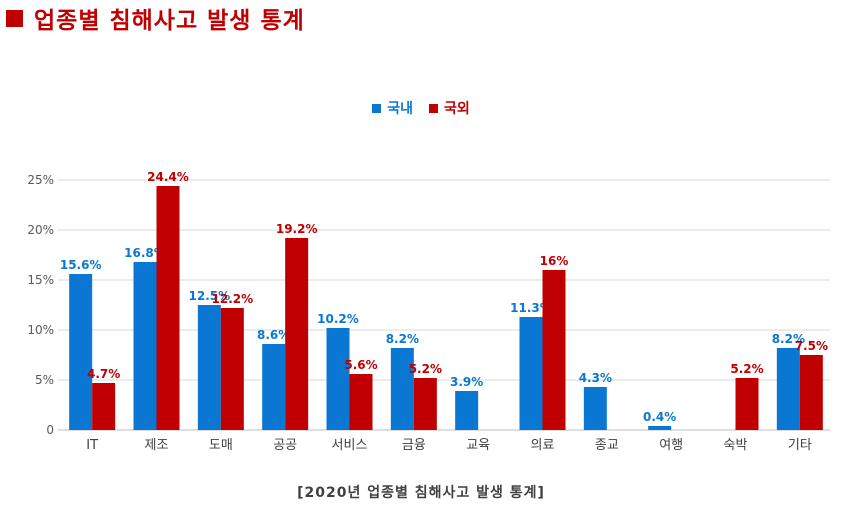 The height and width of the screenshot is (517, 842). Describe the element at coordinates (145, 253) in the screenshot. I see `data-label-domestic: 16.8%` at that location.